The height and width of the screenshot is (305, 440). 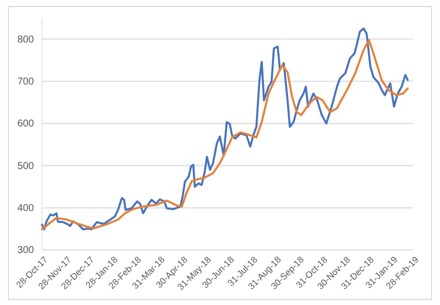 What do you see at coordinates (25, 250) in the screenshot?
I see `y-tick-label: 300` at bounding box center [25, 250].